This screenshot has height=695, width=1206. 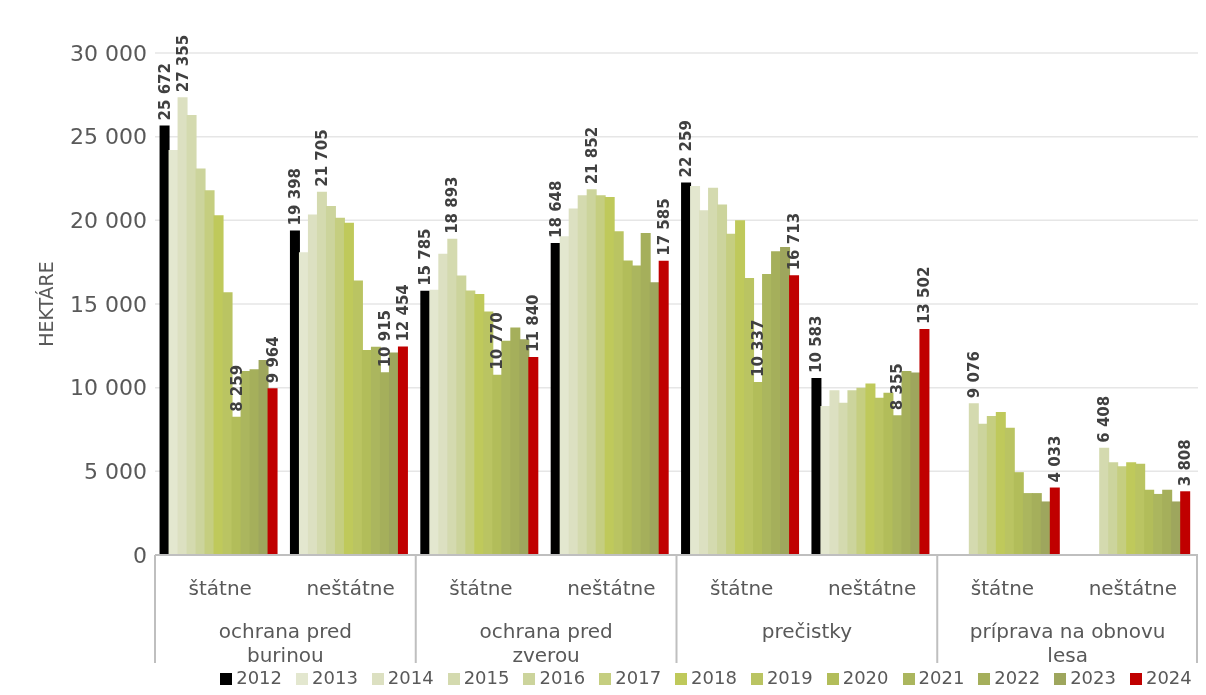 What do you see at coordinates (686, 149) in the screenshot?
I see `data-label: 22 259` at bounding box center [686, 149].